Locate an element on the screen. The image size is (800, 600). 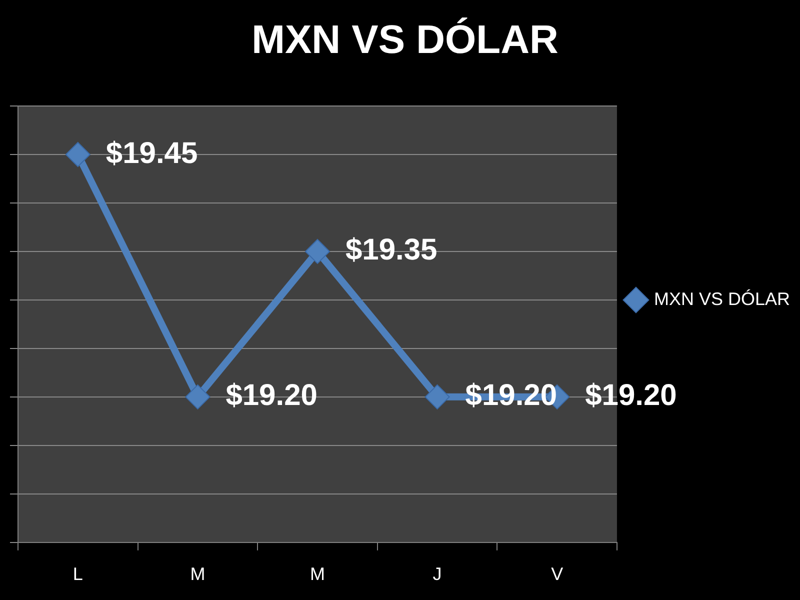
data-label: $19.35 is located at coordinates (391, 250).